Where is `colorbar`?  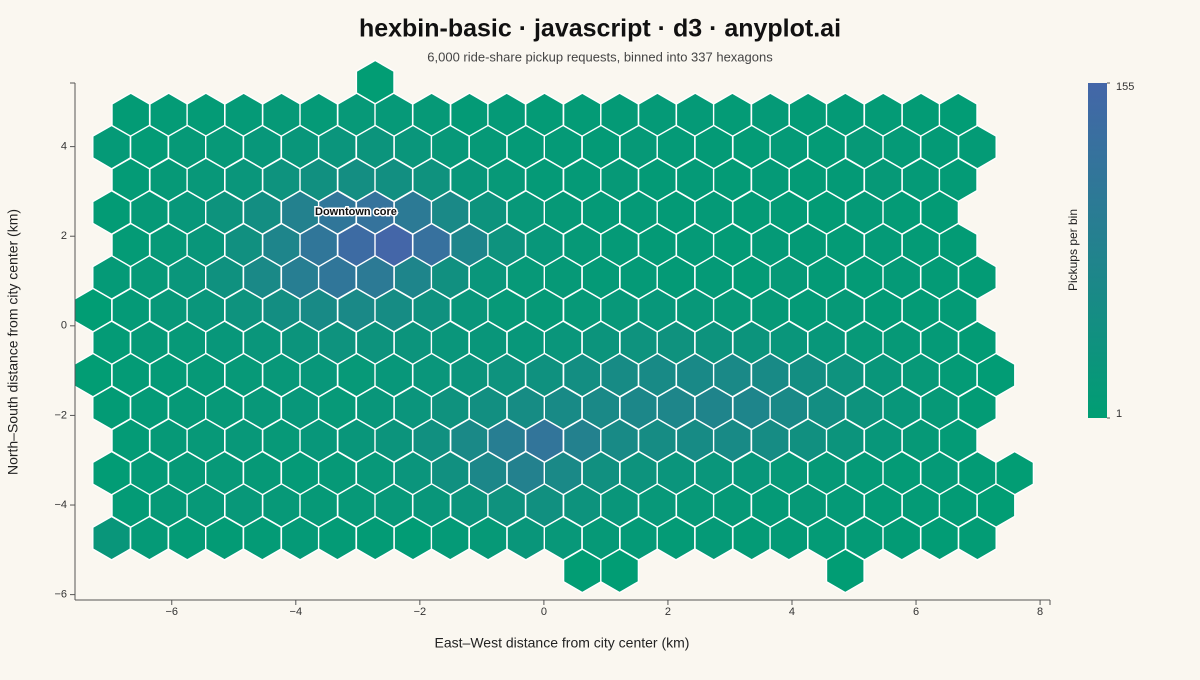 colorbar is located at coordinates (1097, 250).